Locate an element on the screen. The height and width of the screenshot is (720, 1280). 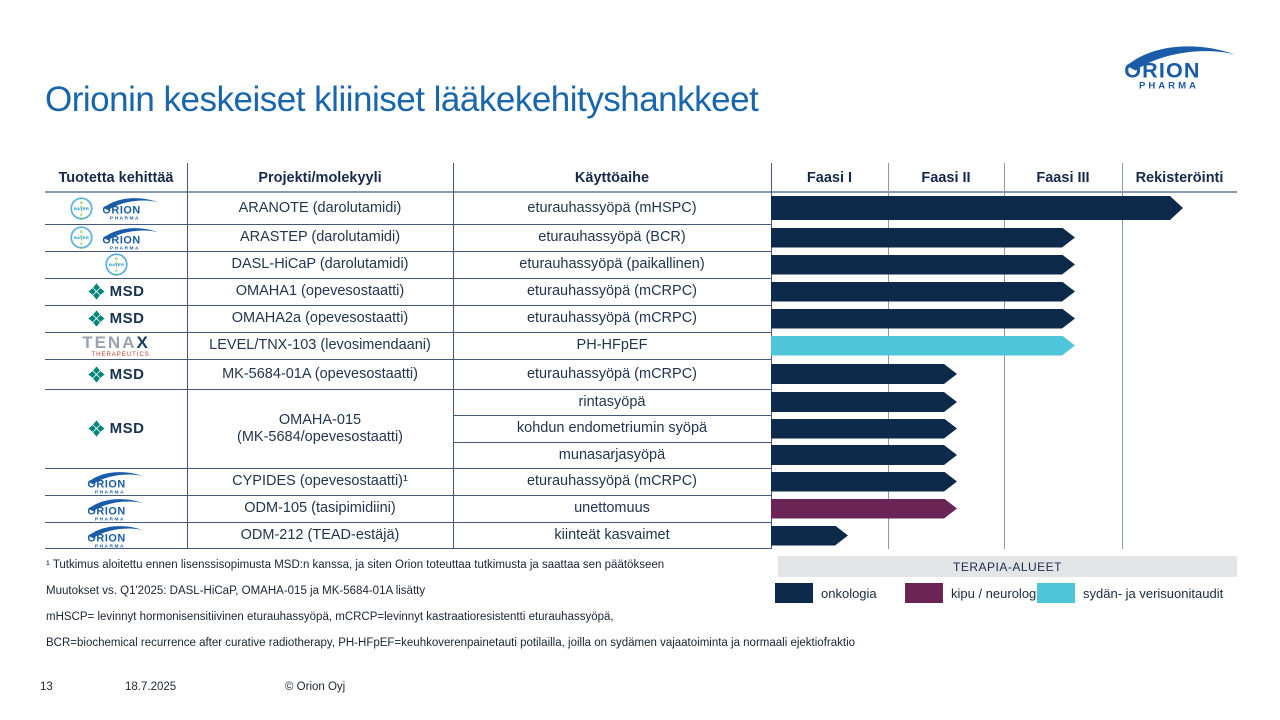
copyright: © Orion Oyj is located at coordinates (315, 687).